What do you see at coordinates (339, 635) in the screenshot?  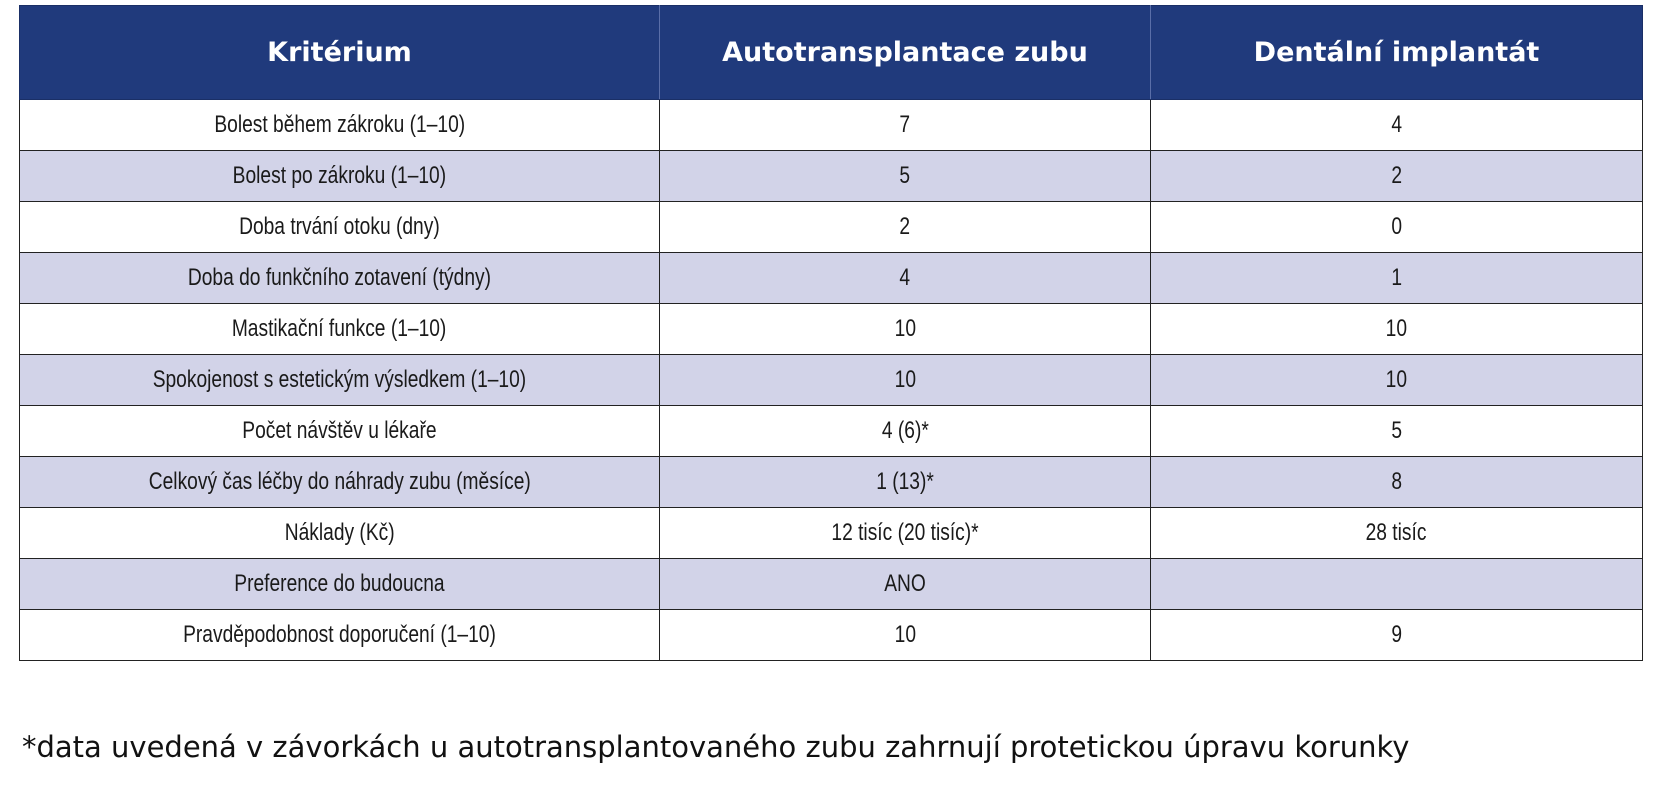 I see `criterion-cell: Pravděpodobnost doporučení (1–10)` at bounding box center [339, 635].